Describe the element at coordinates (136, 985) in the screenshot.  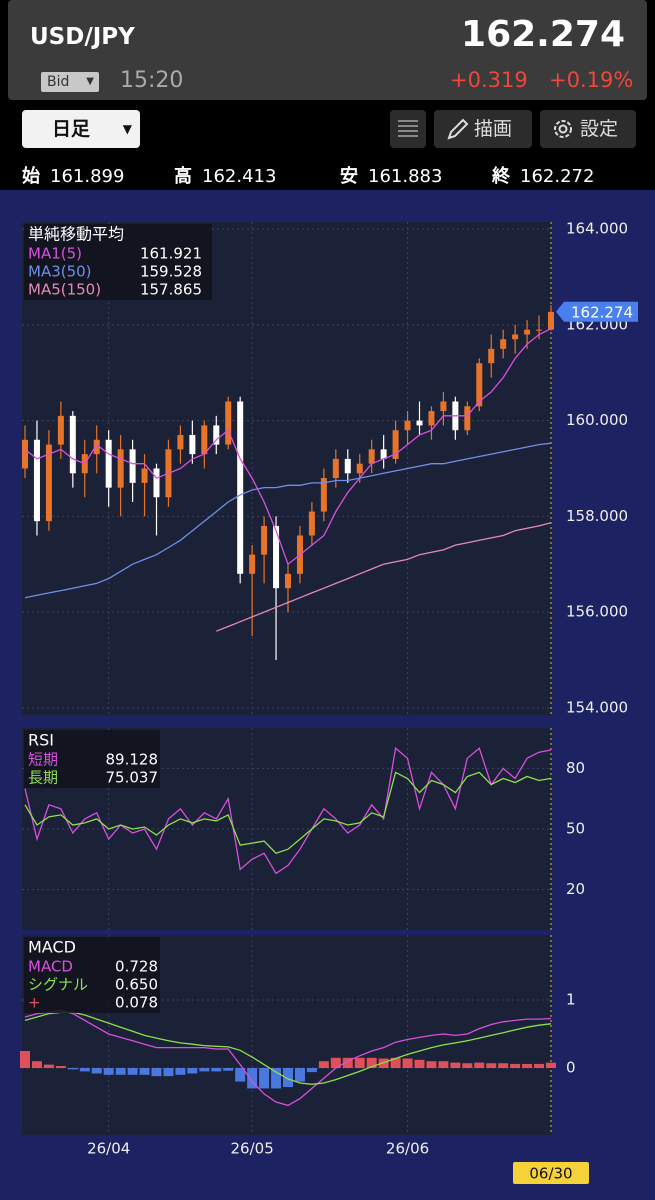
I see `legend-value: 0.650` at that location.